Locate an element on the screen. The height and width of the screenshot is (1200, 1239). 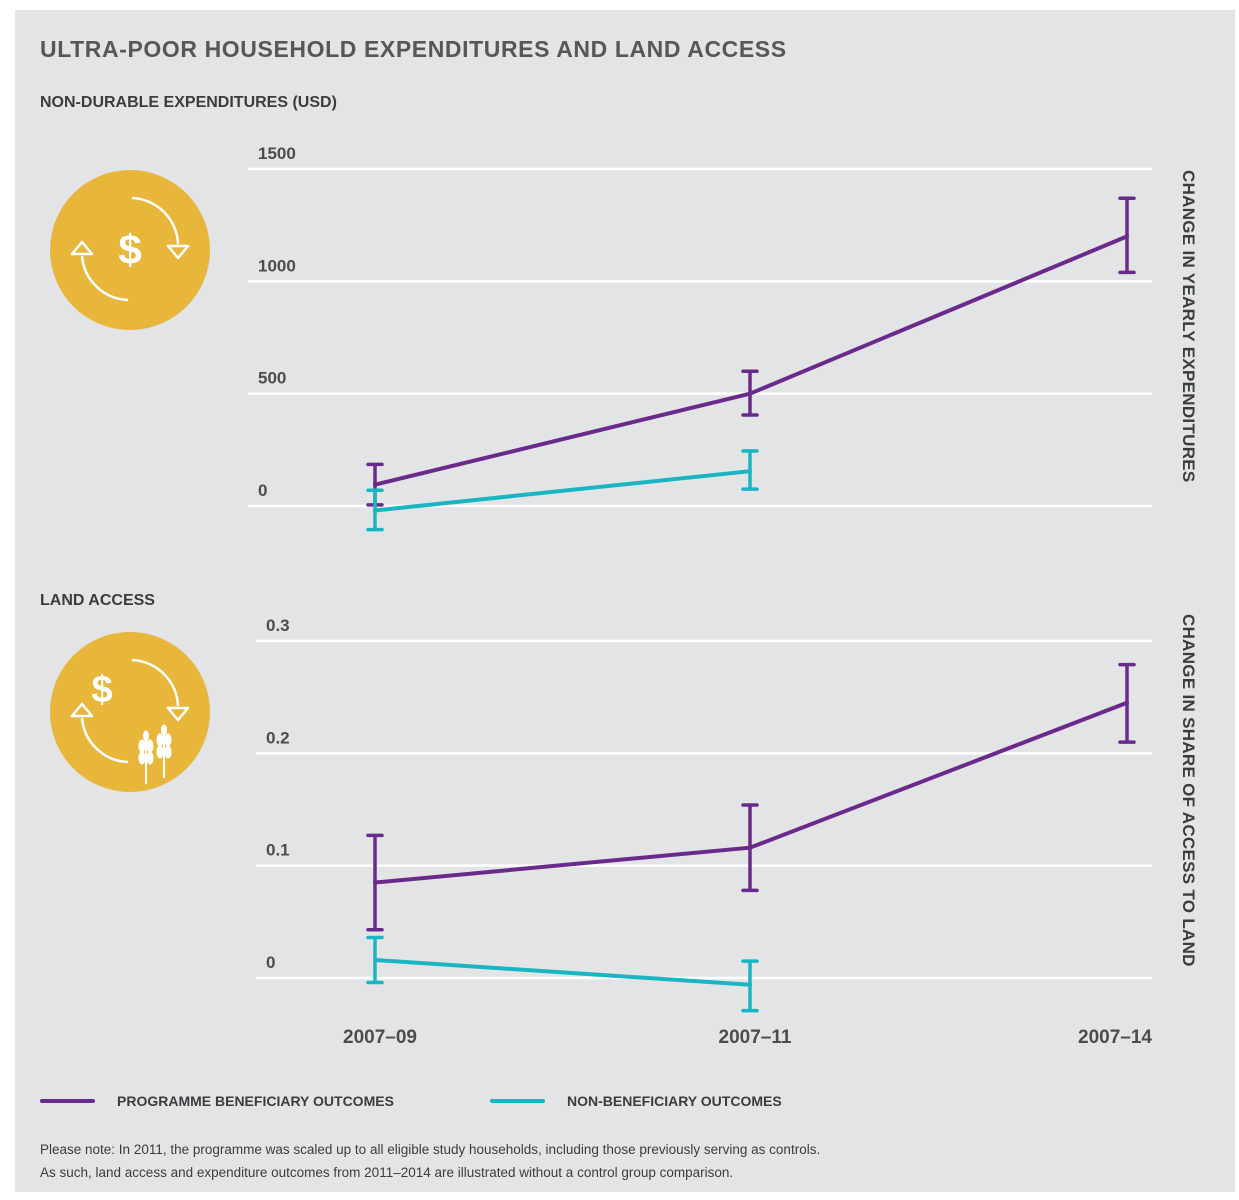
chart2-beneficiary-line is located at coordinates (751, 792).